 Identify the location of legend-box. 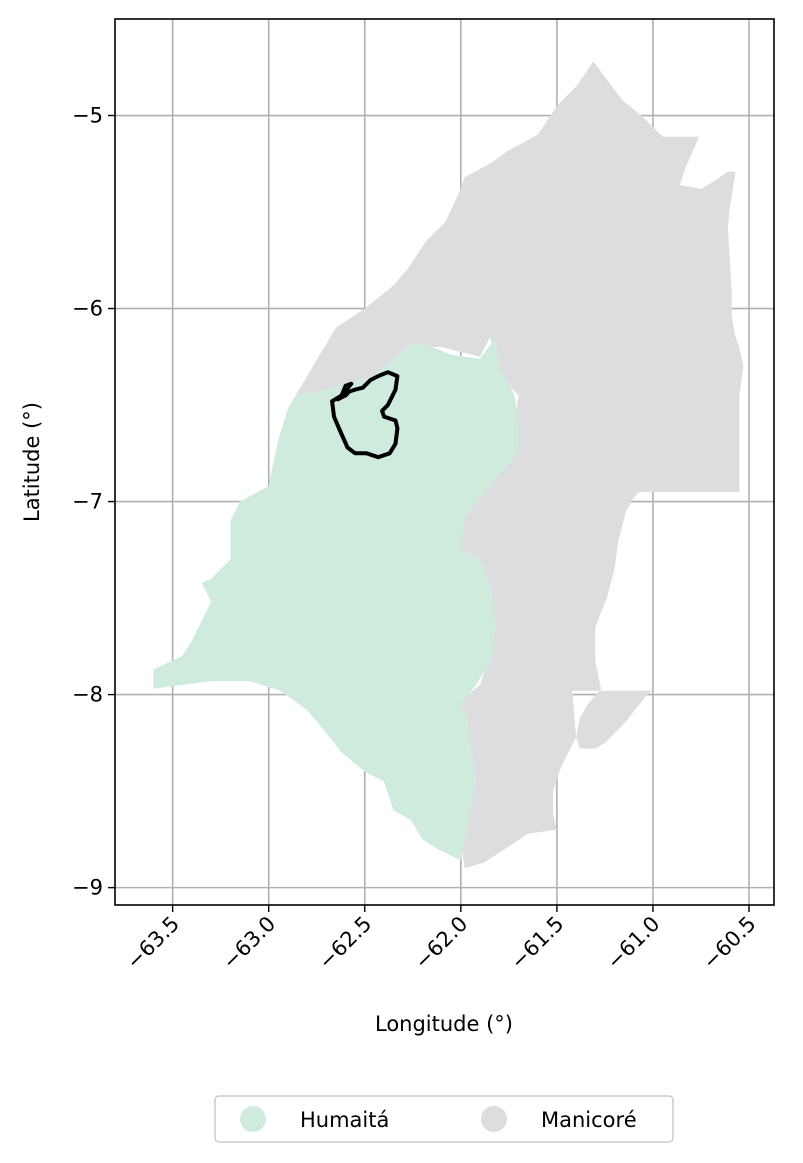
(444, 1119).